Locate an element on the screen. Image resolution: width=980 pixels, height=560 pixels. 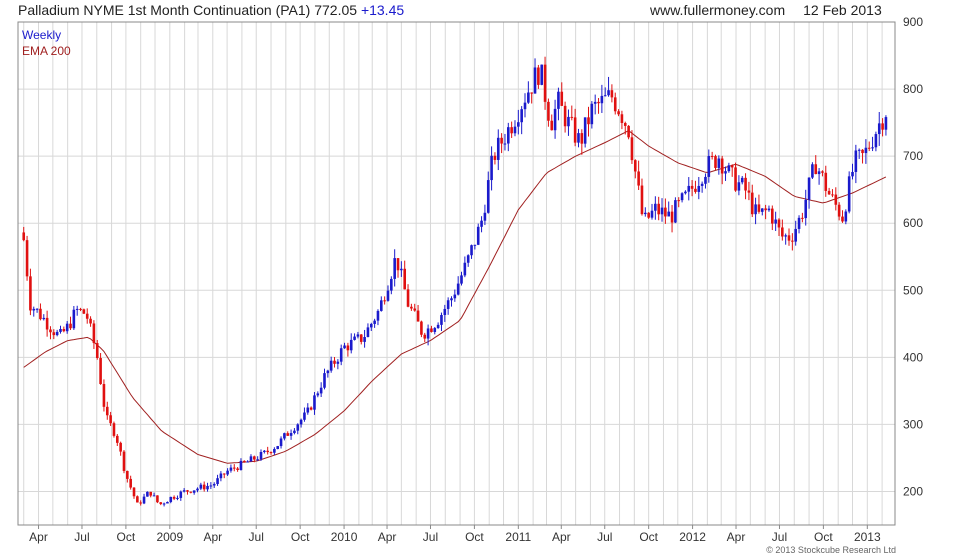
source-url: www.fullermoney.com is located at coordinates (718, 10).